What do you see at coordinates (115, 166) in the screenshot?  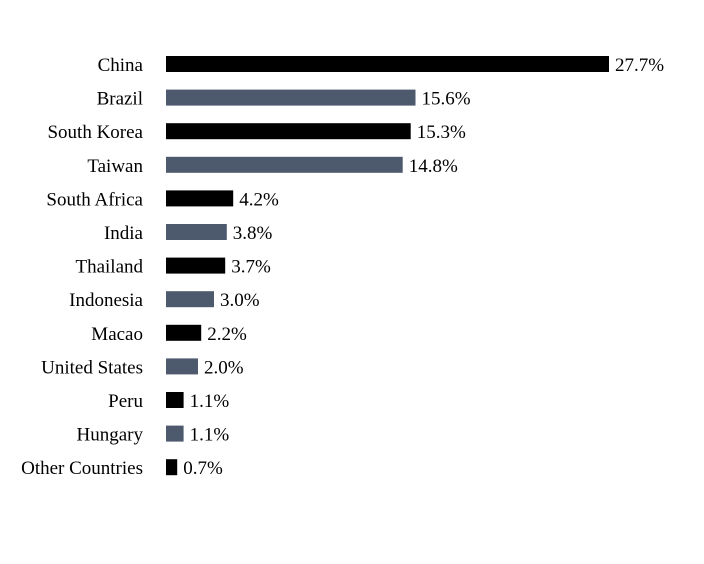 I see `category-label-taiwan: Taiwan` at bounding box center [115, 166].